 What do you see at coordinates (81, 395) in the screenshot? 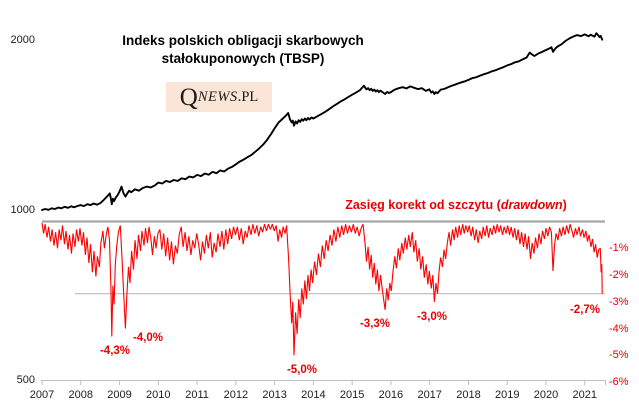
I see `x-axis-tick-label: 2008` at bounding box center [81, 395].